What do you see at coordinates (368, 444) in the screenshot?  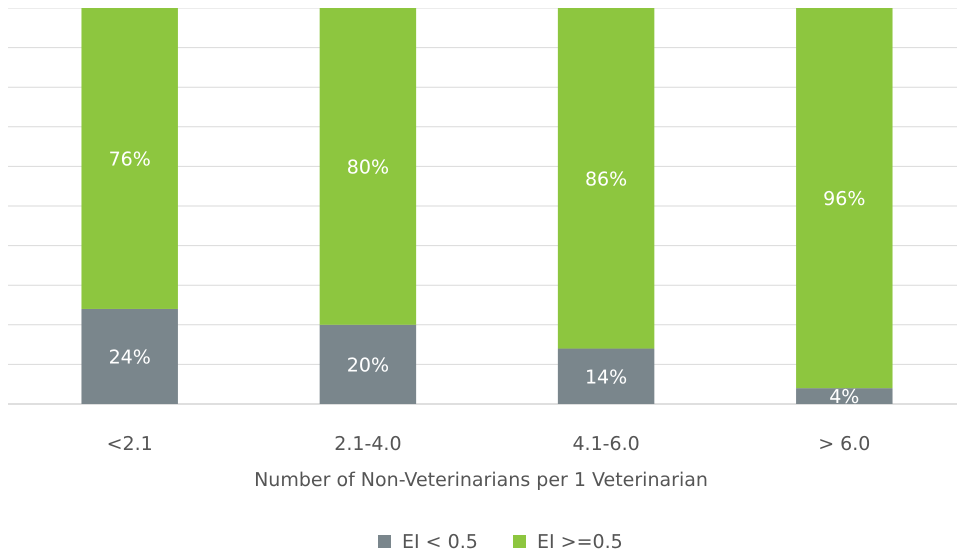 I see `x-tick-label: 2.1-4.0` at bounding box center [368, 444].